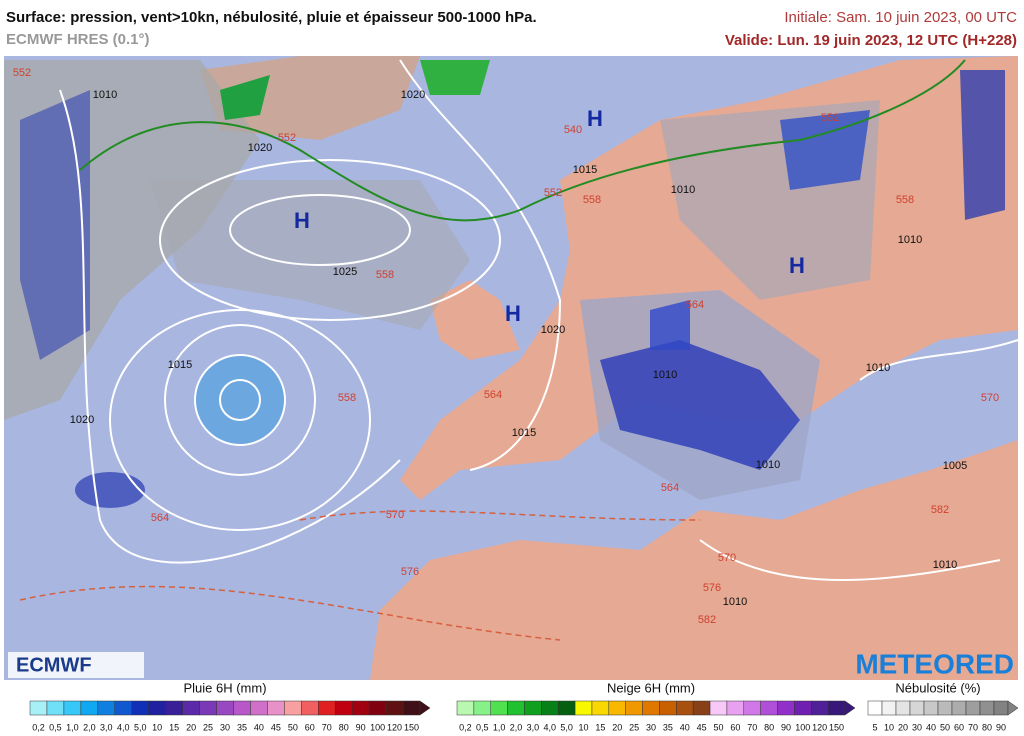  I want to click on legend-tick-label: 25, so click(208, 727).